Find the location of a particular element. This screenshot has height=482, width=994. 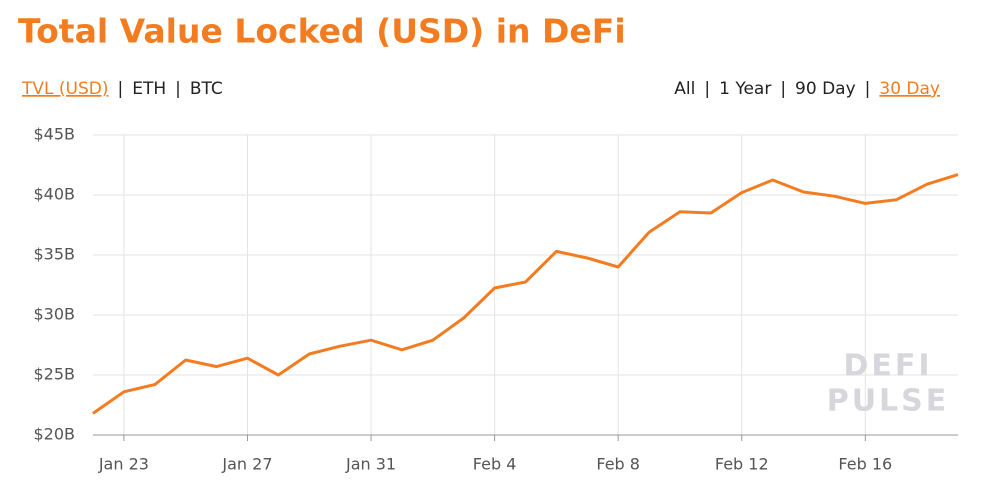

tab: ETH is located at coordinates (149, 89).